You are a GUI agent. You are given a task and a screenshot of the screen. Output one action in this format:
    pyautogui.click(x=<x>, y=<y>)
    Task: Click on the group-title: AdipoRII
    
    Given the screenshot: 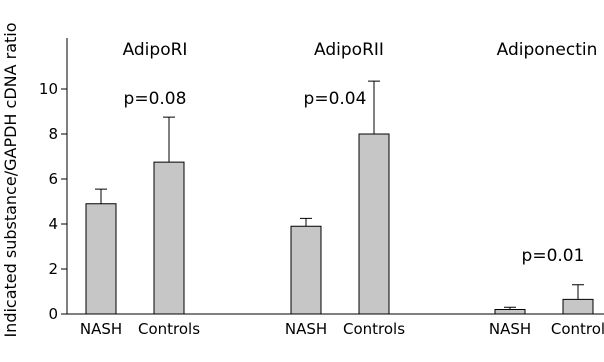 What is the action you would take?
    pyautogui.click(x=349, y=50)
    